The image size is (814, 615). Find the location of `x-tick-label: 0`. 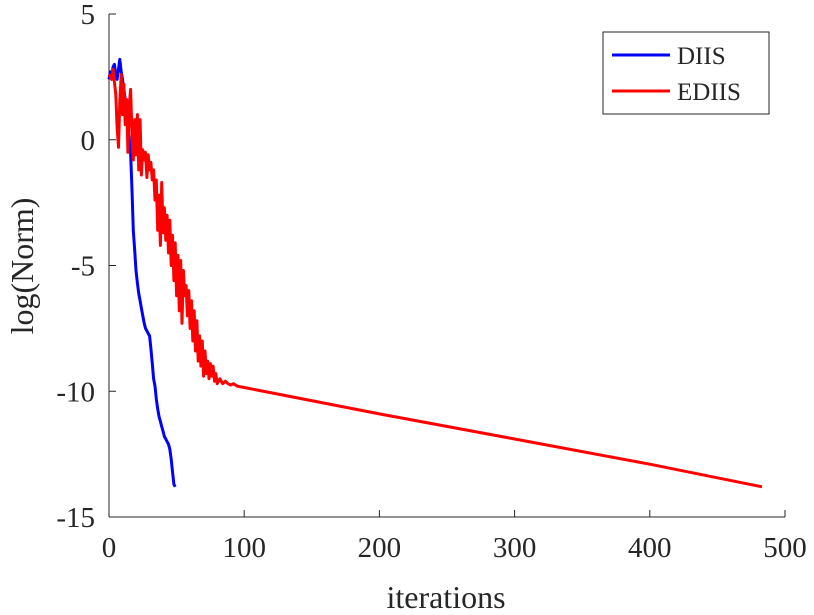

x-tick-label: 0 is located at coordinates (109, 548).